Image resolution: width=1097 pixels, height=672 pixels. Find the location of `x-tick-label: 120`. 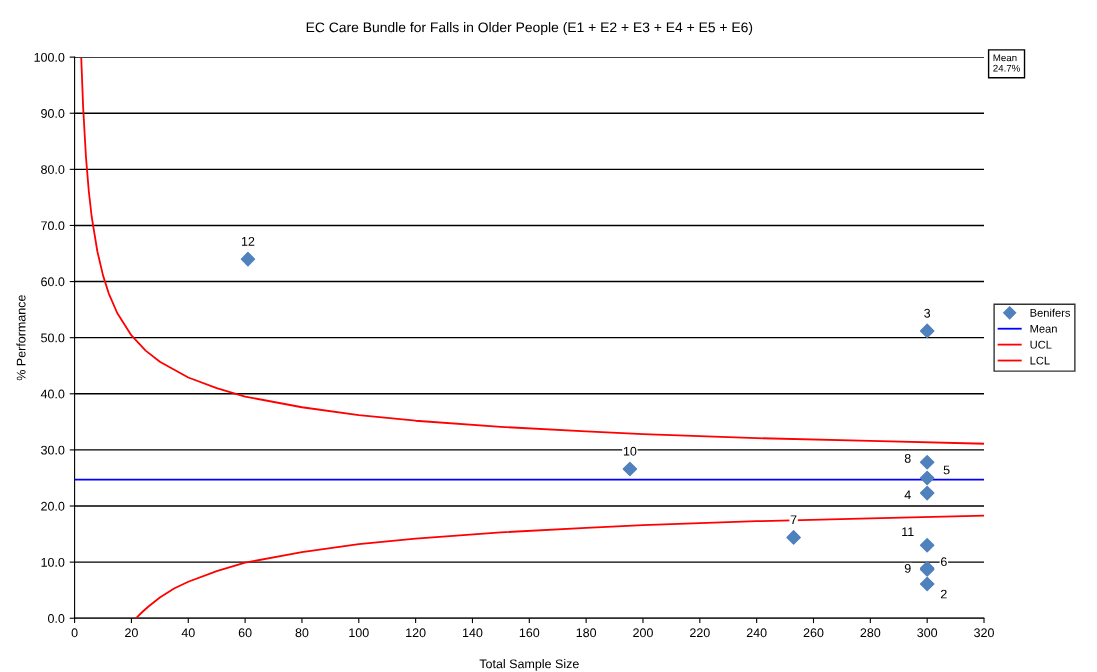

x-tick-label: 120 is located at coordinates (416, 633).